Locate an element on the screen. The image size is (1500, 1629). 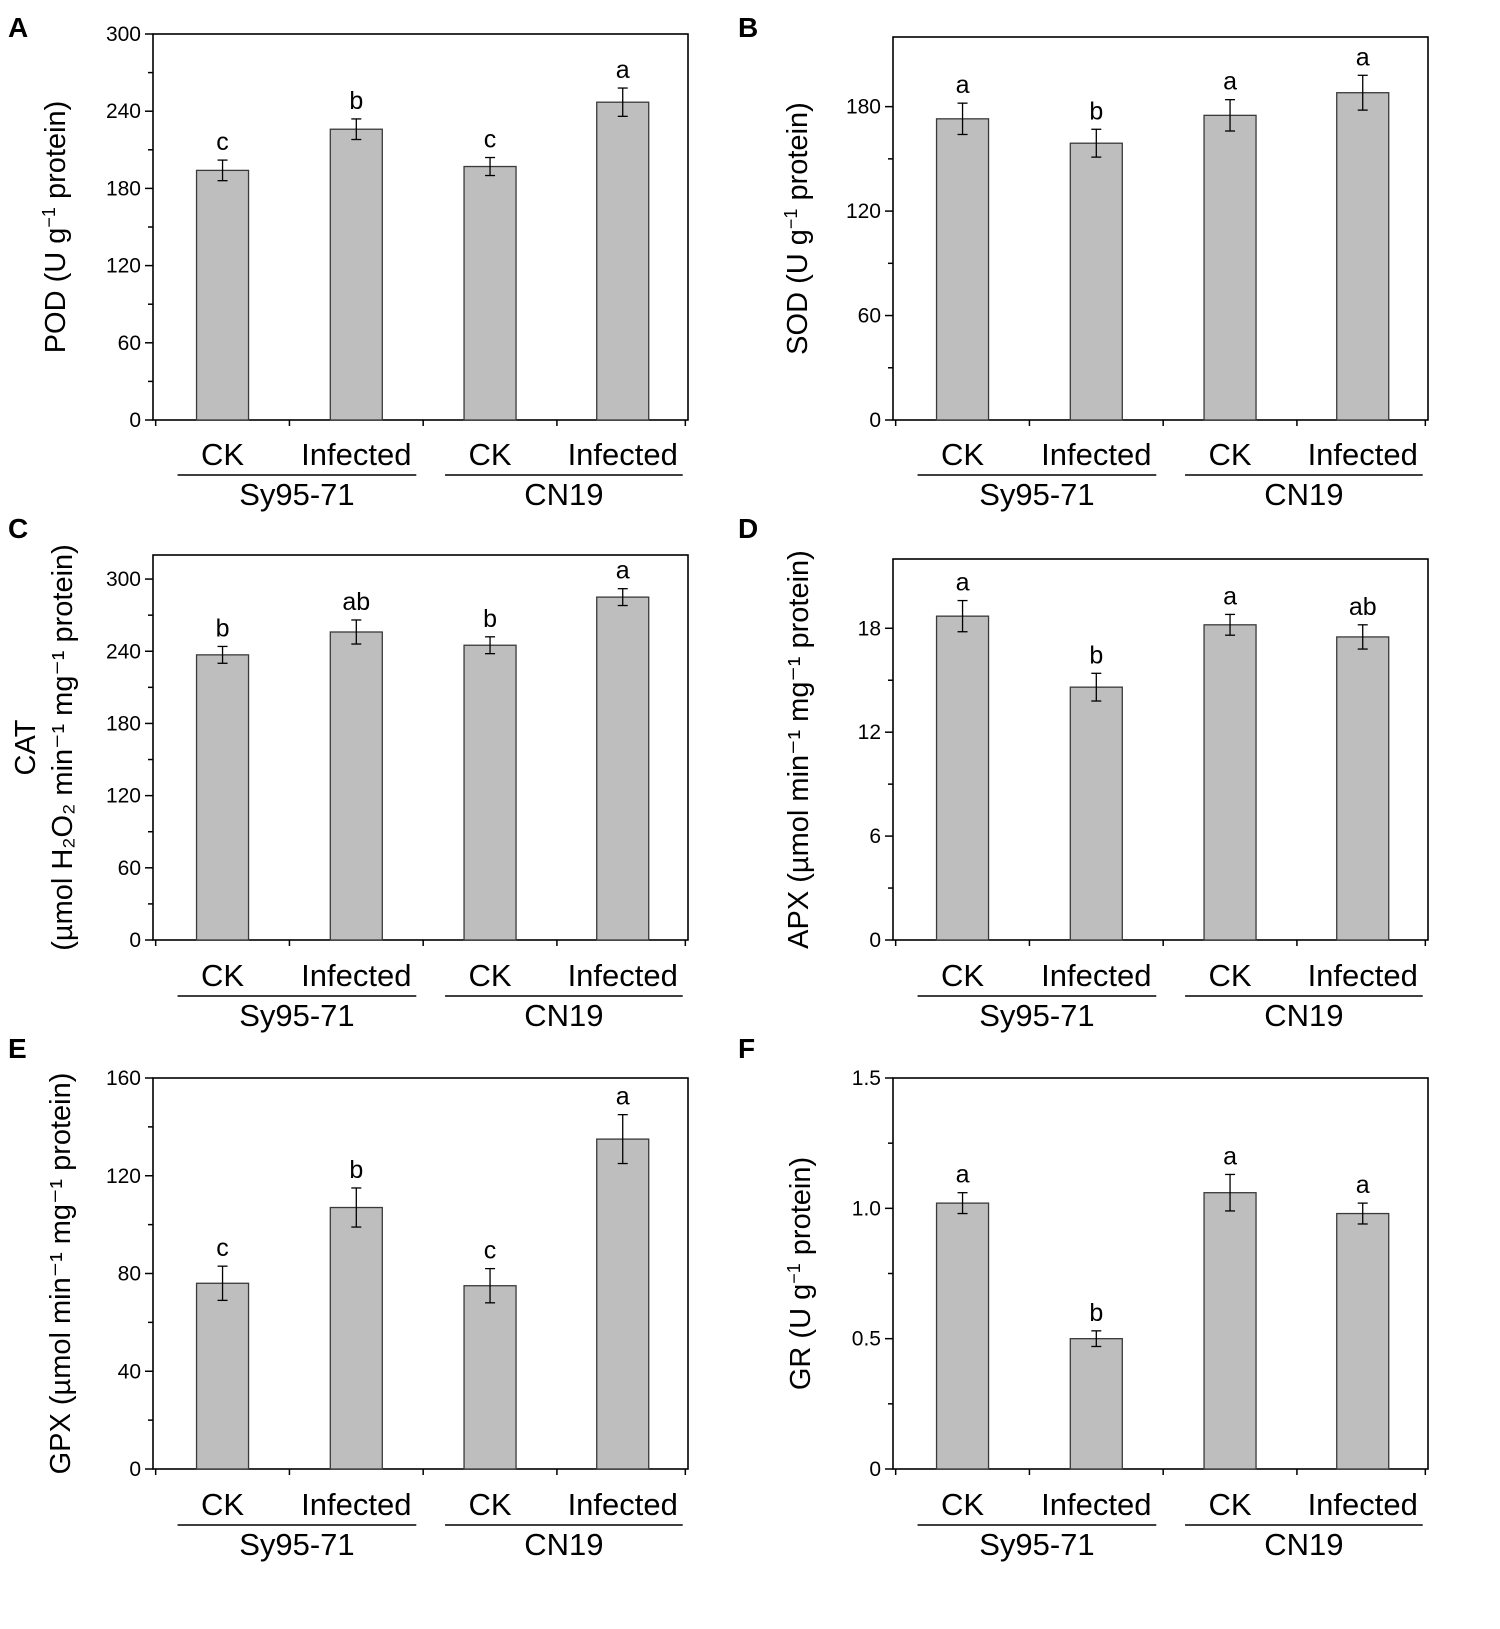
y-tick-label: 40 is located at coordinates (129, 1371).